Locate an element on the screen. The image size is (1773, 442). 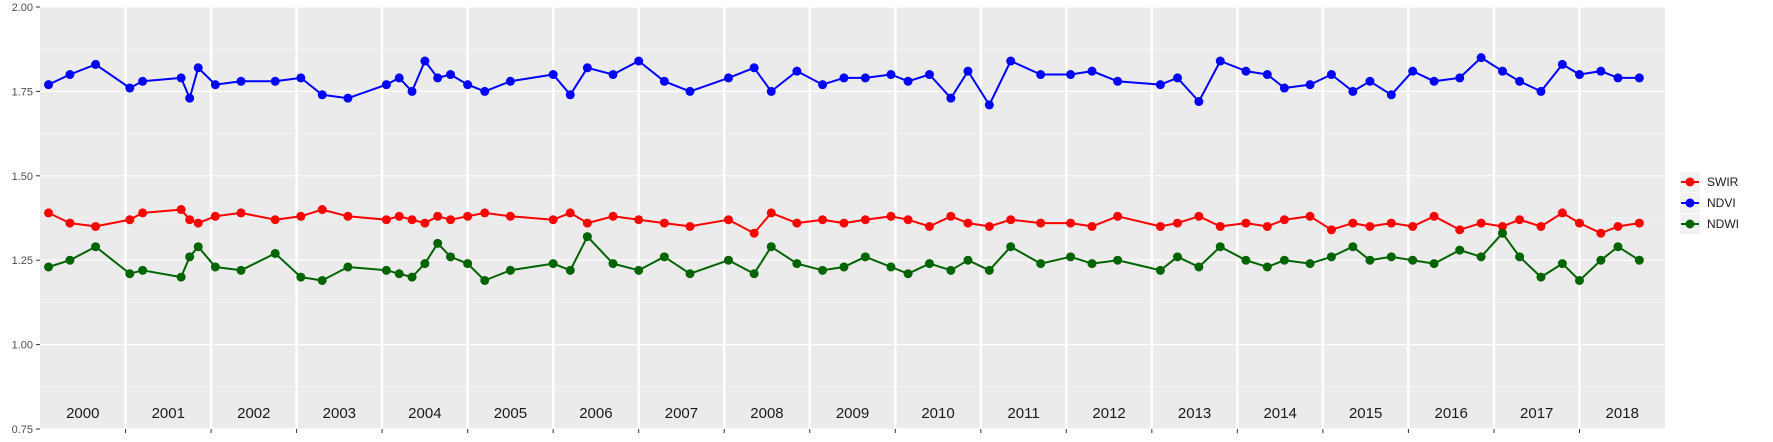
legend-label-swir: SWIR is located at coordinates (1723, 182).